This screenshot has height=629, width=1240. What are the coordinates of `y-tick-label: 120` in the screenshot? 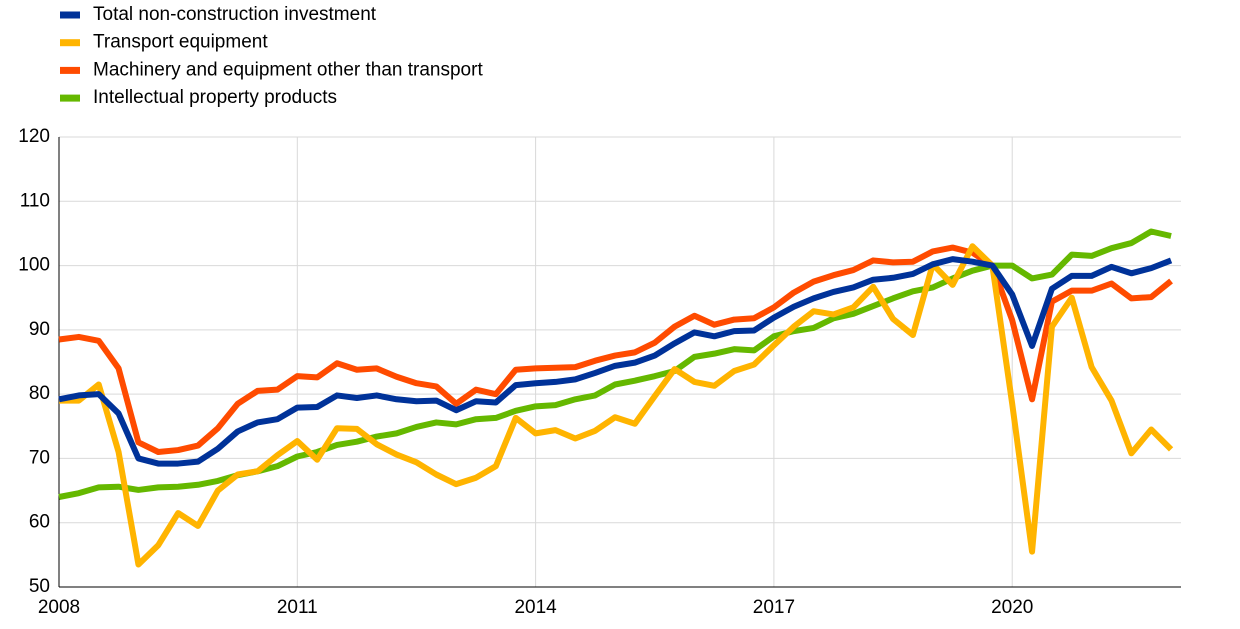 It's located at (34, 136).